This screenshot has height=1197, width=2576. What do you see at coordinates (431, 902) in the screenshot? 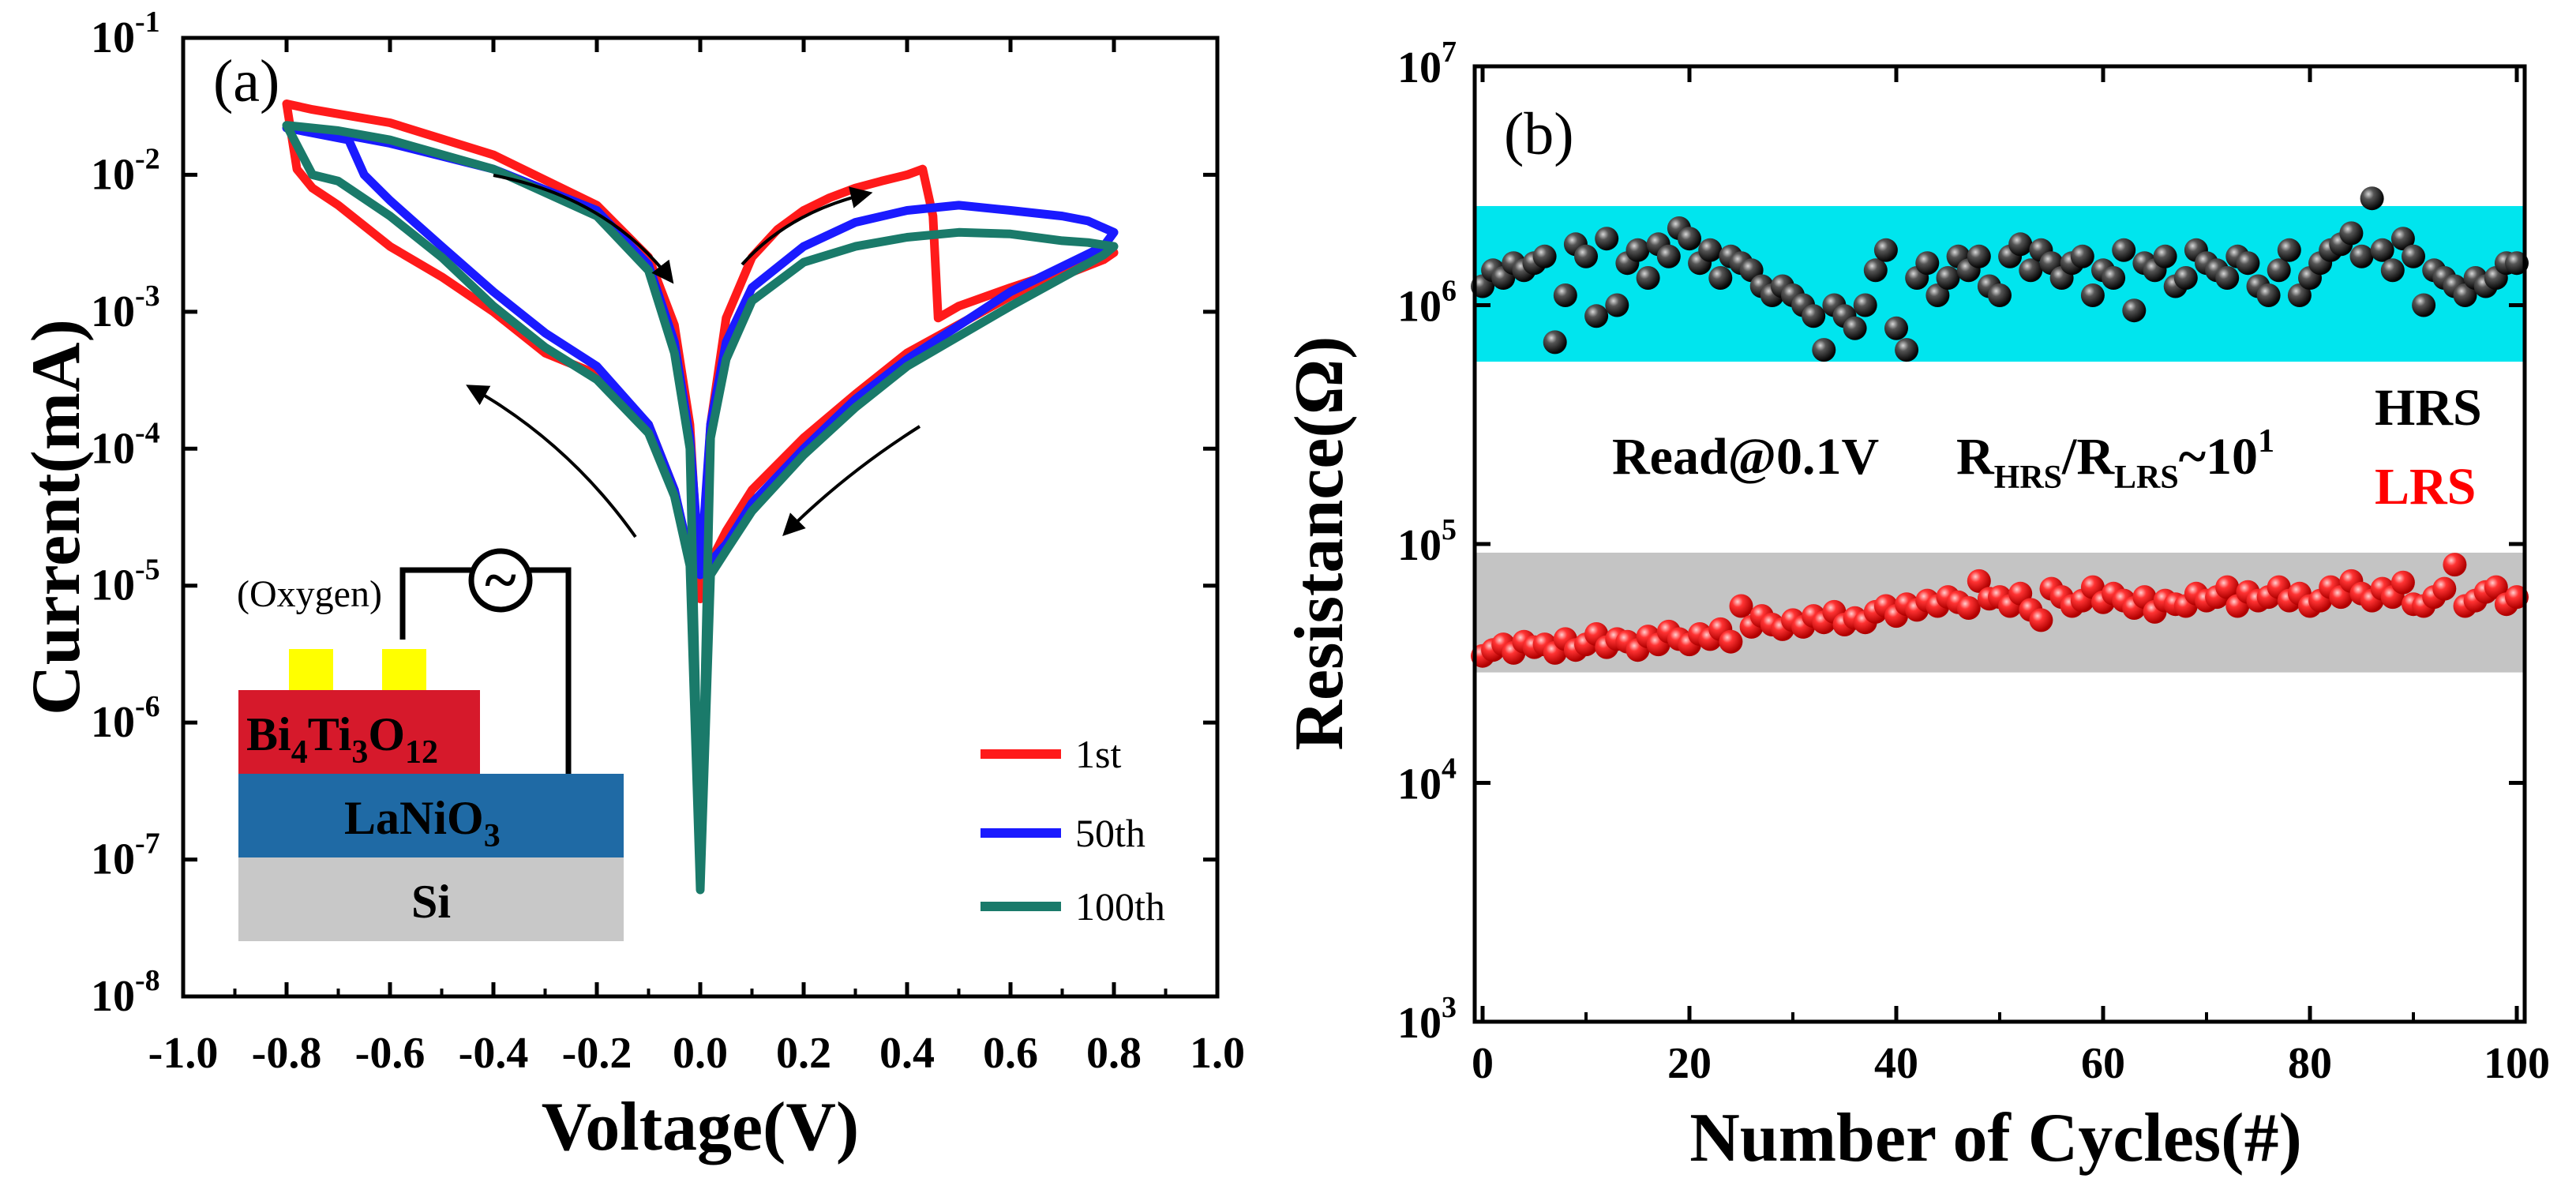
I see `si-layer-label: Si` at bounding box center [431, 902].